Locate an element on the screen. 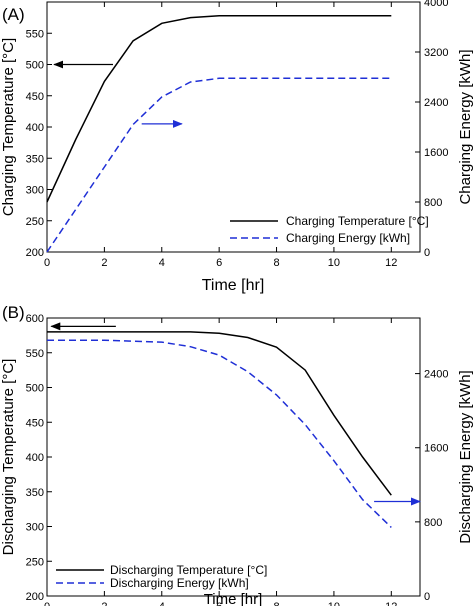 The image size is (474, 606). panel-b-legend-label-temperature: Discharging Temperature [°C] is located at coordinates (188, 570).